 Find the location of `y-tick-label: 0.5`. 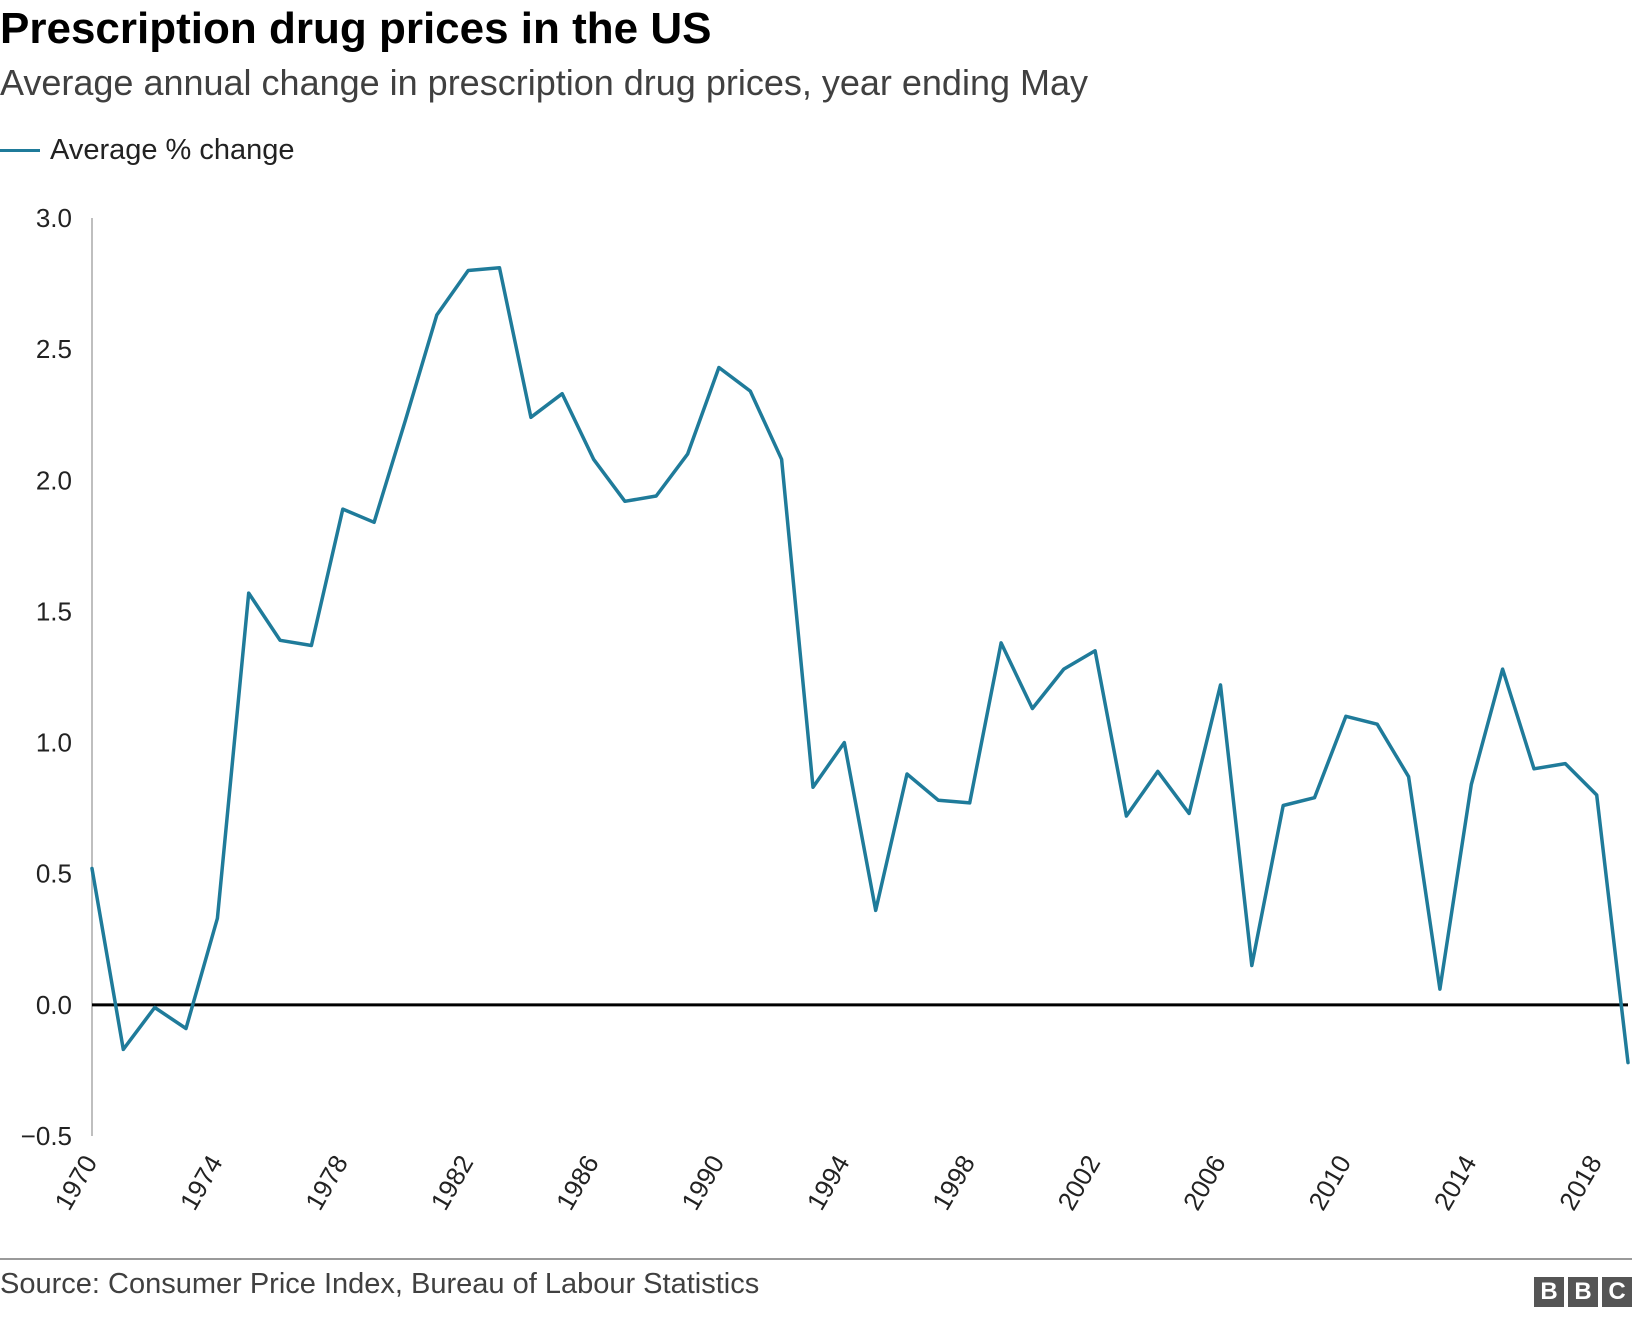

y-tick-label: 0.5 is located at coordinates (54, 874).